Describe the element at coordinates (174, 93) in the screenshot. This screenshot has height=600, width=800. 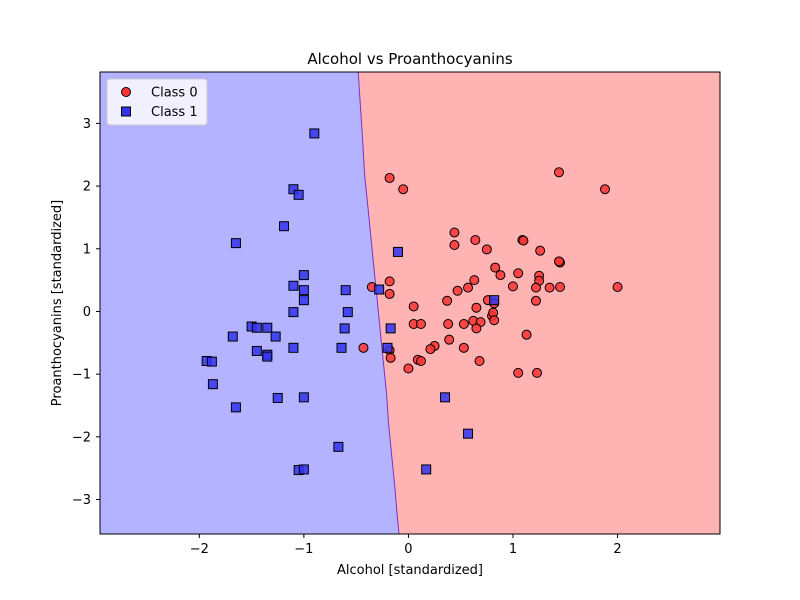
I see `legend-label-class-0: Class 0` at that location.